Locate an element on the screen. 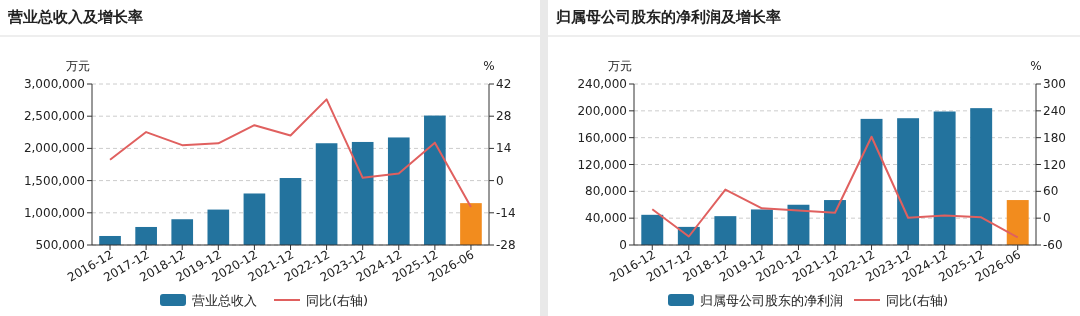 The image size is (1080, 316). y-tick-label: 0 is located at coordinates (623, 245).